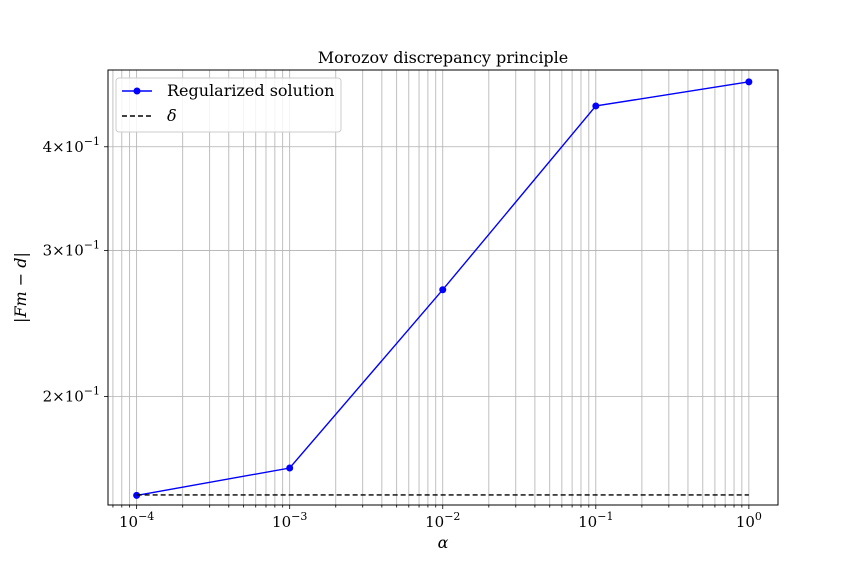 This screenshot has height=576, width=864. I want to click on x-tick-label: 10⁰, so click(749, 520).